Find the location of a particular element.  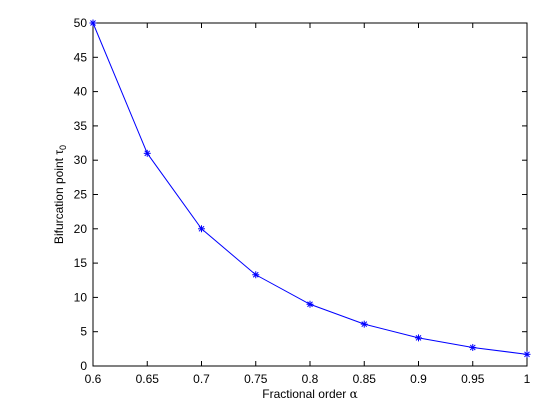

x-tick-label: 0.8 is located at coordinates (310, 379).